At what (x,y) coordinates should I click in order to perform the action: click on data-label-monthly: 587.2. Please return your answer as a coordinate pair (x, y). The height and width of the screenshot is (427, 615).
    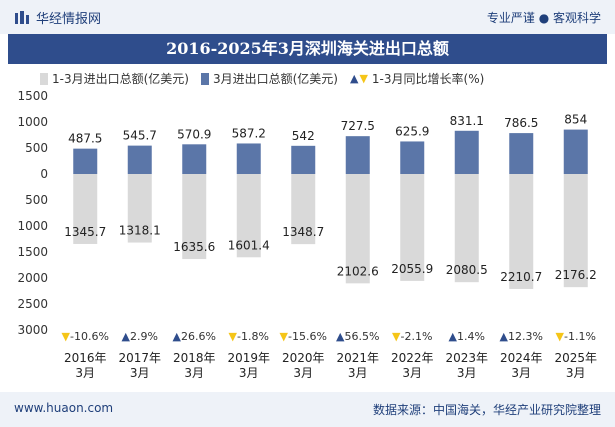
    Looking at the image, I should click on (249, 133).